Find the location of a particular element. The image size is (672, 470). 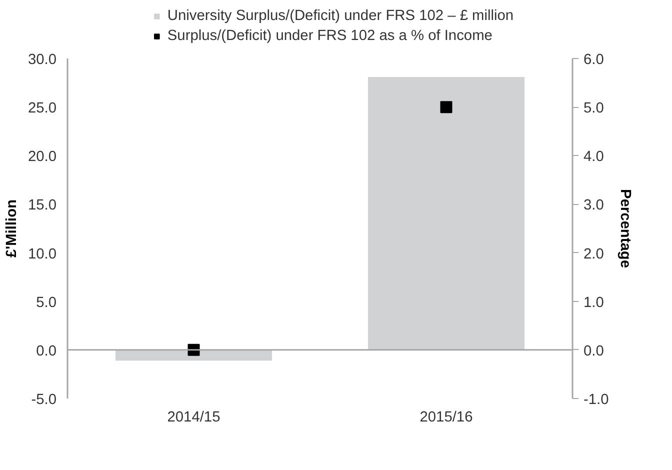

y-axis-title: £'Million is located at coordinates (12, 228).